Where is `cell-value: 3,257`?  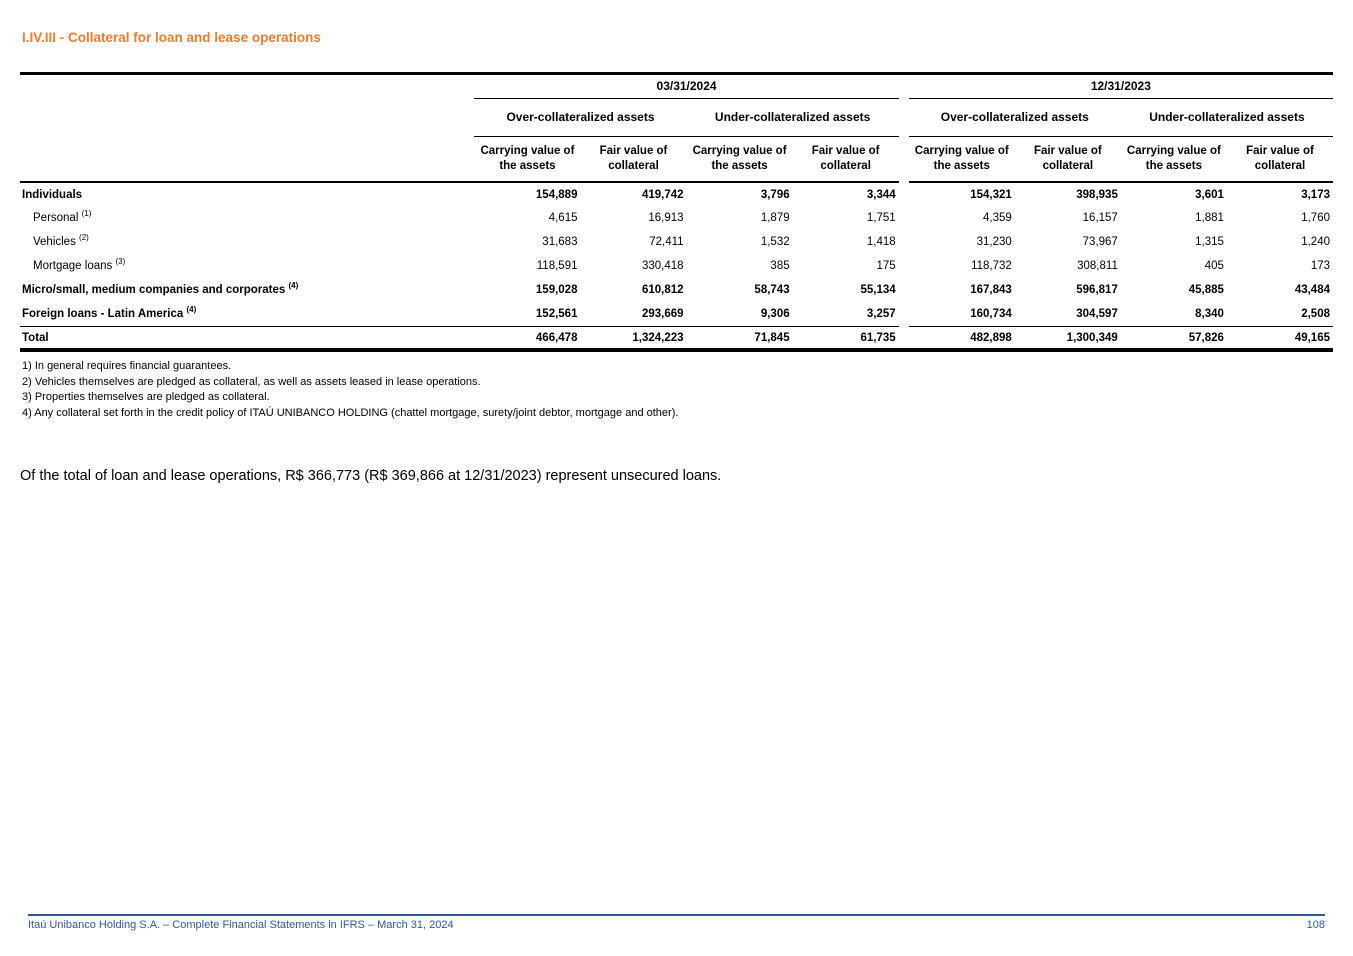 cell-value: 3,257 is located at coordinates (881, 314).